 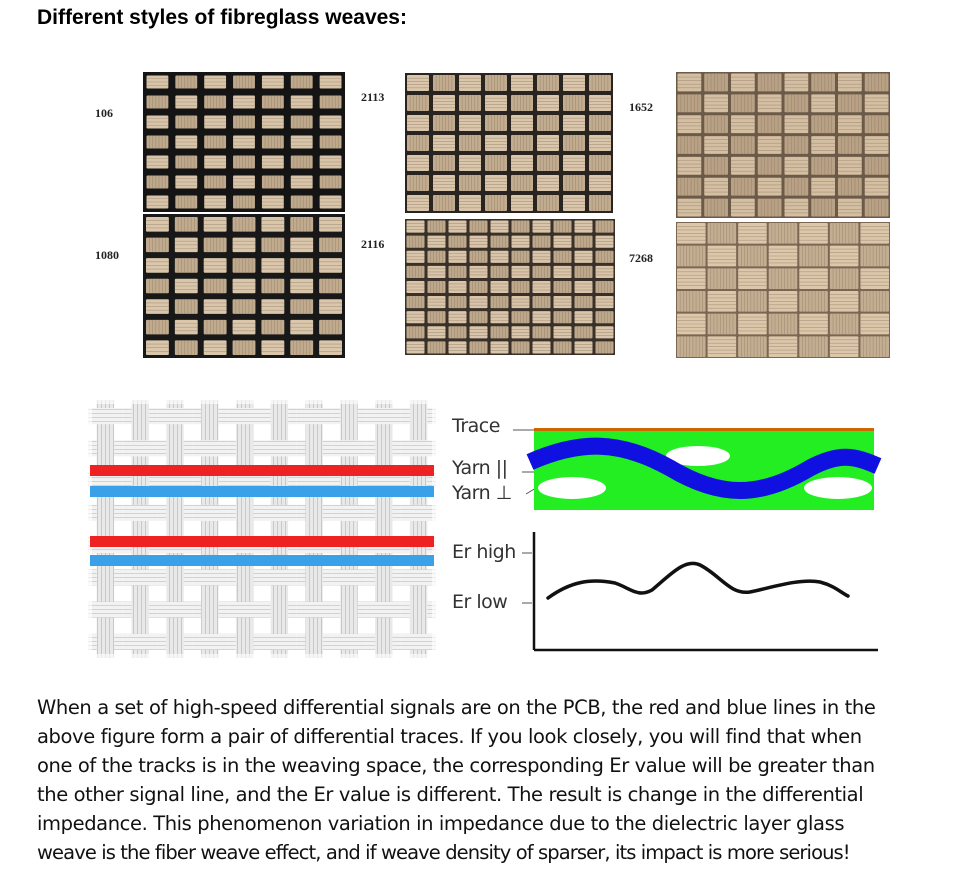 What do you see at coordinates (704, 468) in the screenshot?
I see `yarn-parallel-bundle` at bounding box center [704, 468].